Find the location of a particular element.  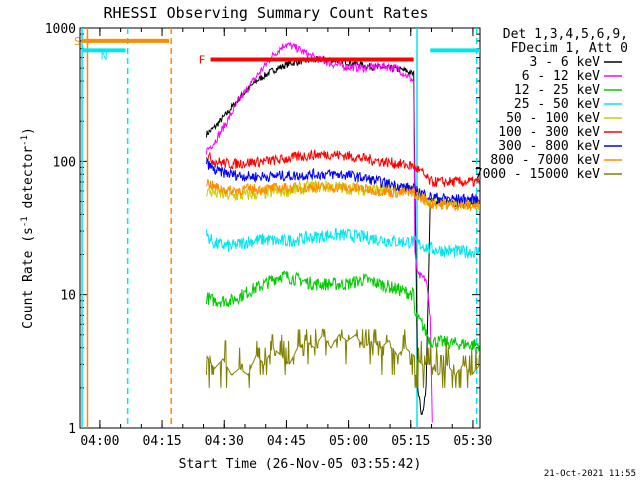

y-axis-label-sup2: -1 is located at coordinates (25, 140).